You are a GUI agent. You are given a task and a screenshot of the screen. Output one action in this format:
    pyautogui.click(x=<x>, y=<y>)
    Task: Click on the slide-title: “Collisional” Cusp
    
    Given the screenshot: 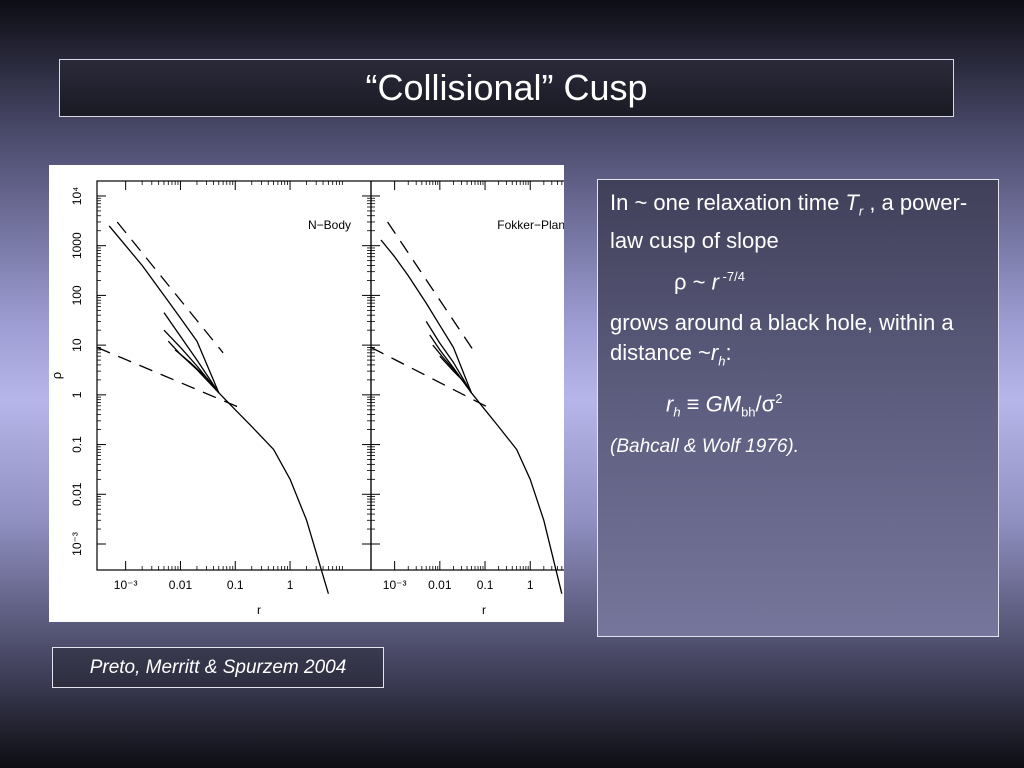 What is the action you would take?
    pyautogui.click(x=506, y=87)
    